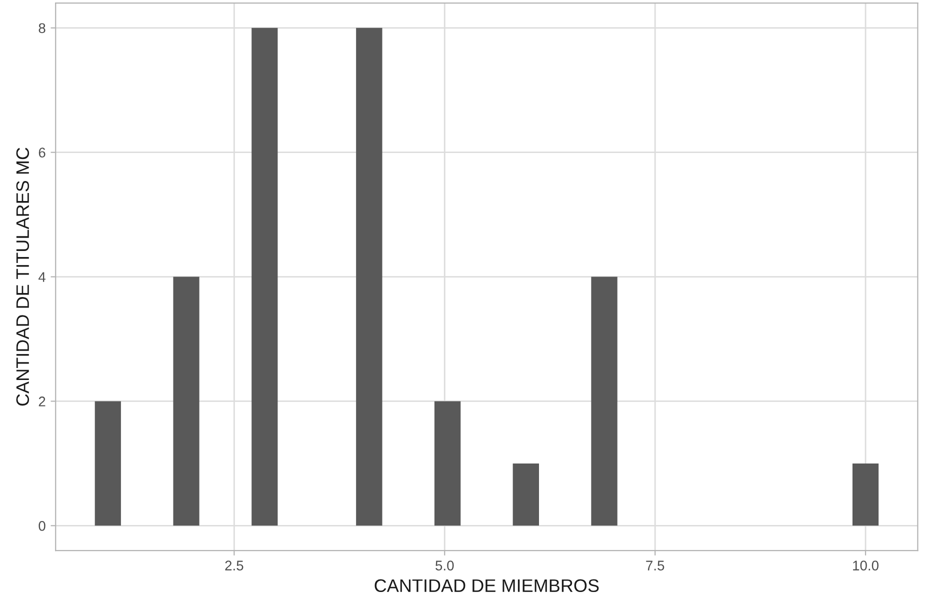  Describe the element at coordinates (42, 28) in the screenshot. I see `y-tick-label: 8` at that location.